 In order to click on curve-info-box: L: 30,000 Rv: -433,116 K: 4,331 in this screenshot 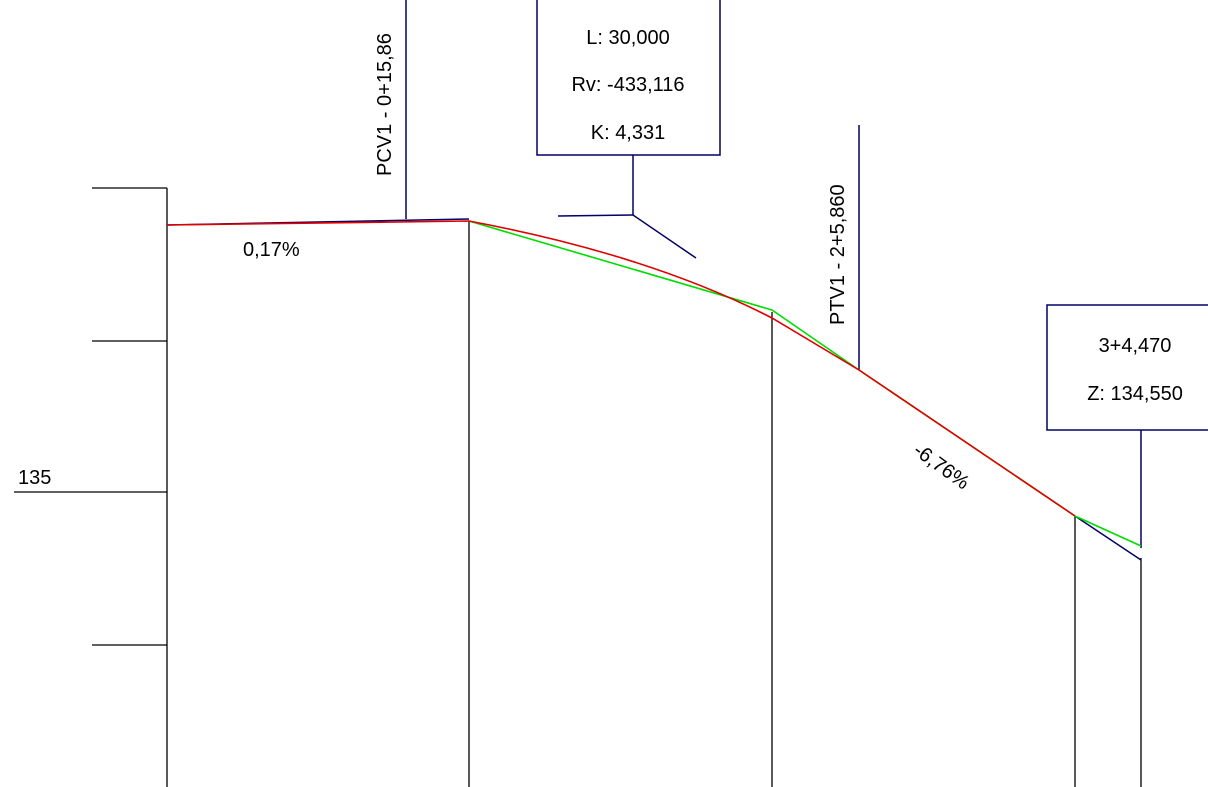, I will do `click(628, 77)`.